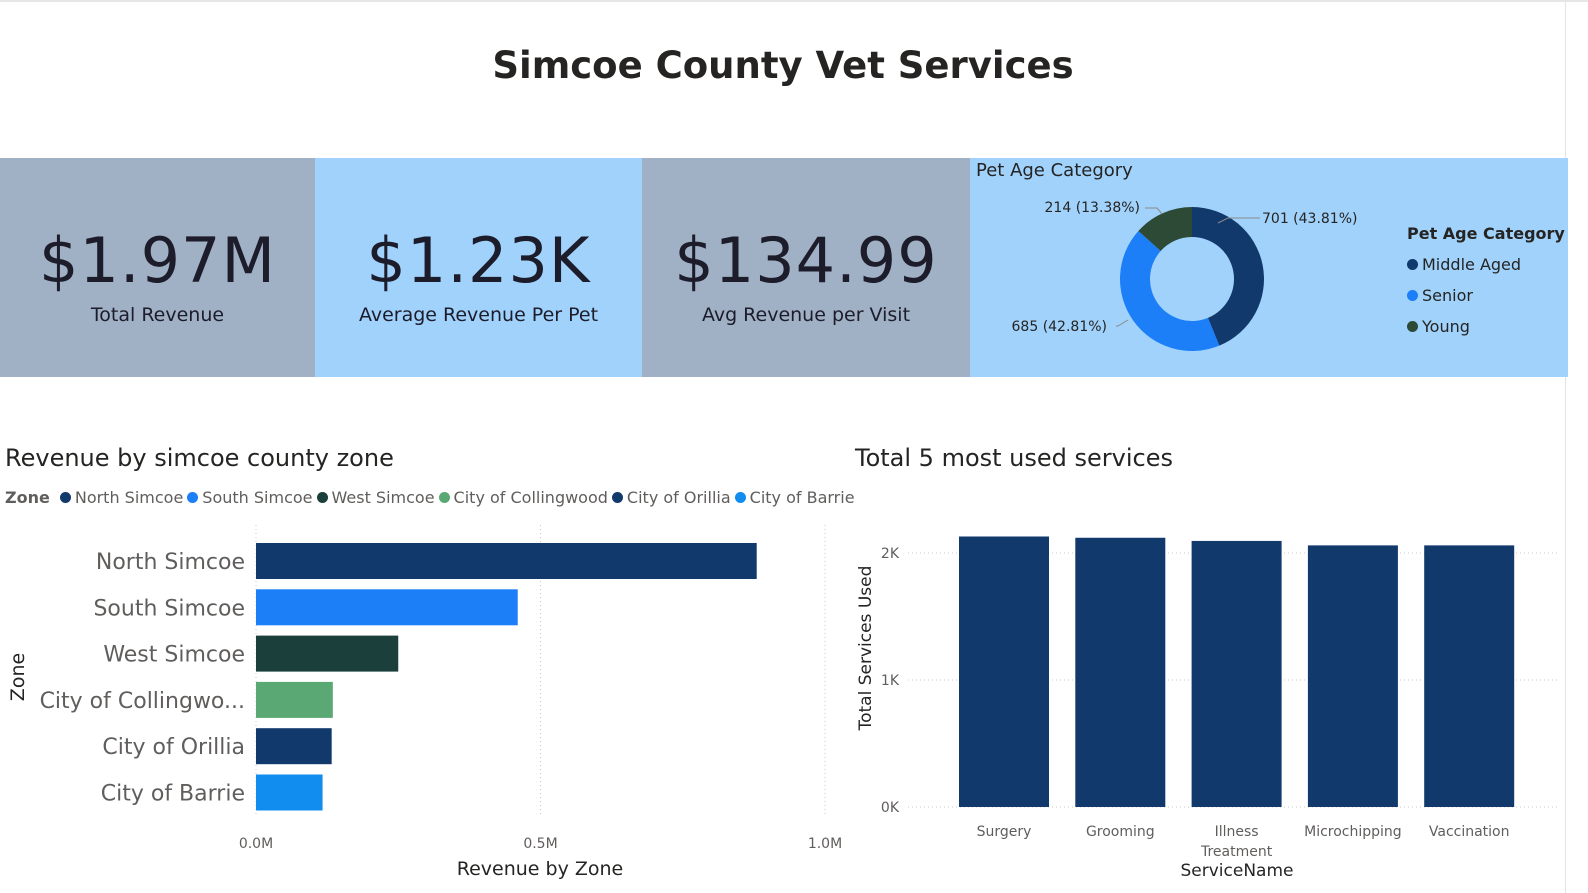 The width and height of the screenshot is (1588, 893). I want to click on donut-slice-young, so click(1165, 229).